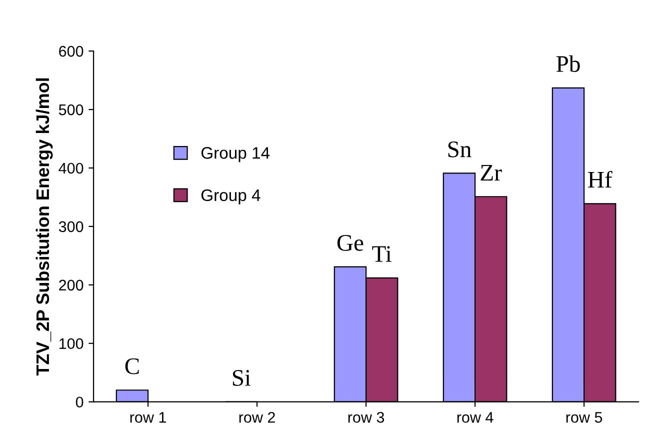  What do you see at coordinates (600, 179) in the screenshot?
I see `data-label: Hf` at bounding box center [600, 179].